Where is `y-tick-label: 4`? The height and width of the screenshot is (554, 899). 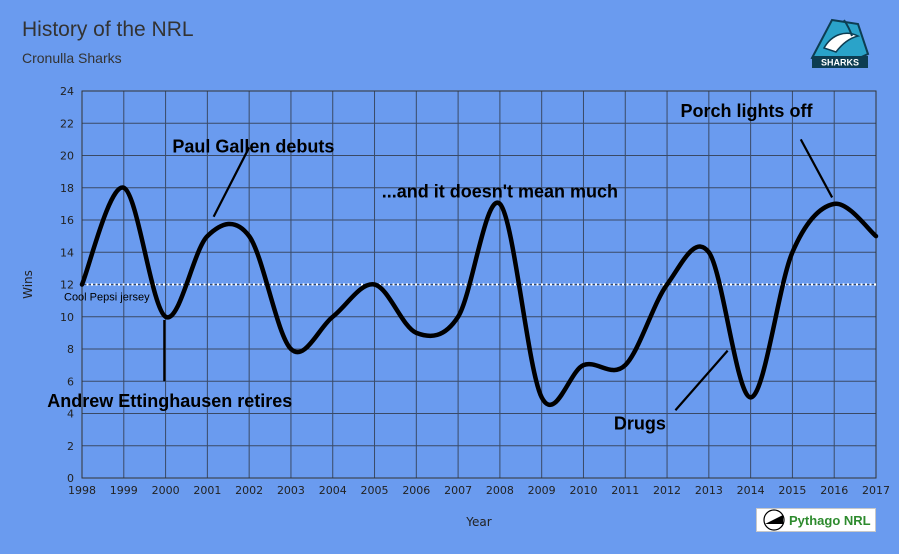
y-tick-label: 4 is located at coordinates (70, 414).